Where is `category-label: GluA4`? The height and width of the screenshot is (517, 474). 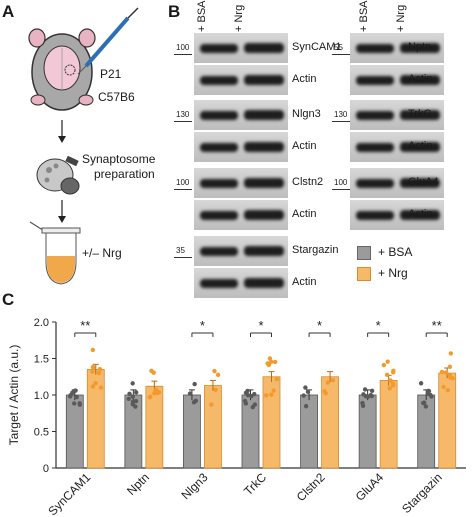
category-label: GluA4 is located at coordinates (370, 487).